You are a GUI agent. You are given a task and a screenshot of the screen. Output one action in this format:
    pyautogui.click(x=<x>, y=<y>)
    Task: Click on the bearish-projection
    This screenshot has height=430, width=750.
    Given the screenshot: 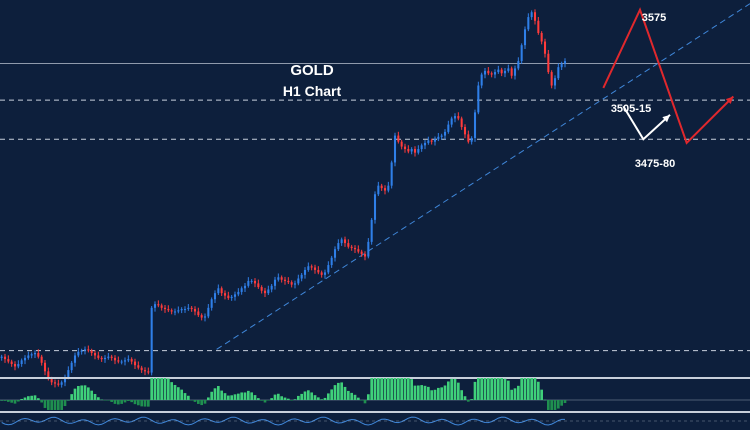 What is the action you would take?
    pyautogui.click(x=668, y=76)
    